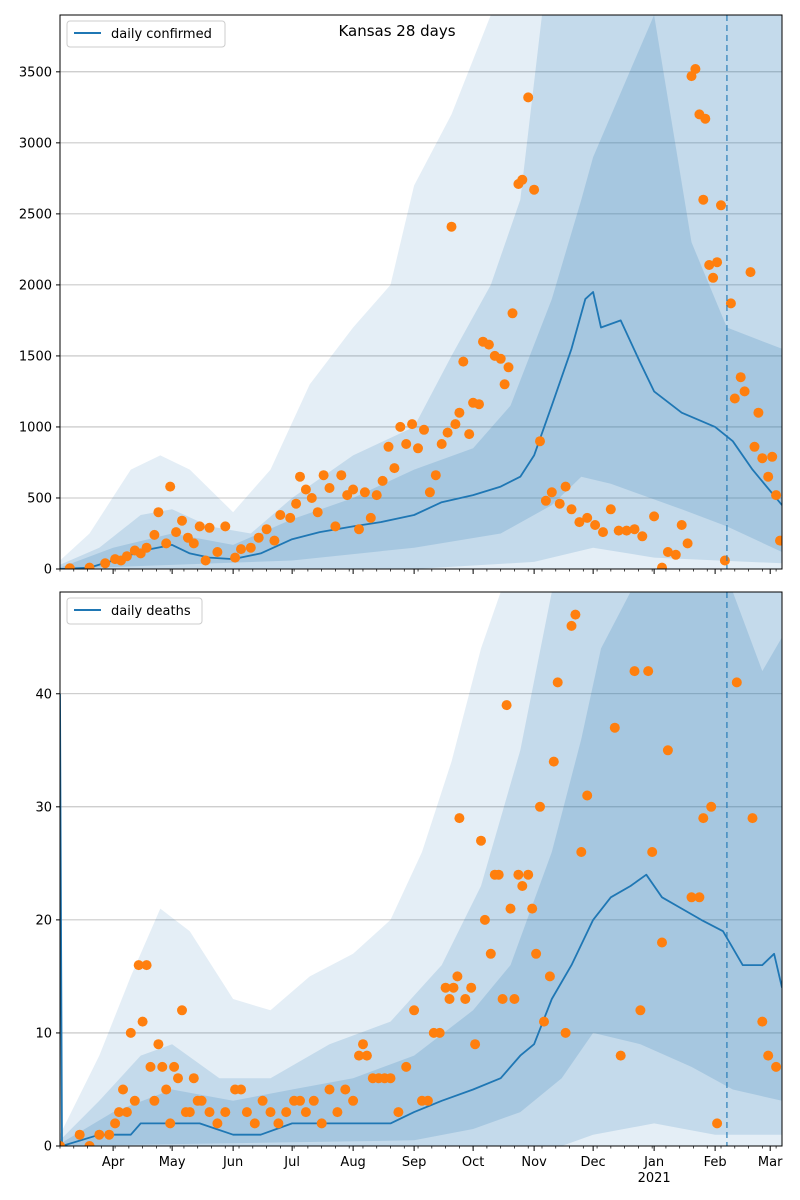 The width and height of the screenshot is (800, 1200). Describe the element at coordinates (43, 1033) in the screenshot. I see `y-tick-label: 10` at that location.